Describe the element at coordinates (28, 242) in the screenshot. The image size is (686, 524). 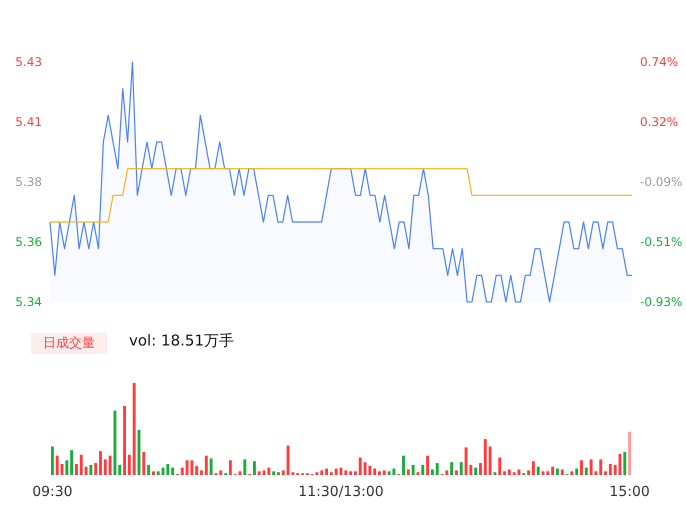
I see `y-tick-label: 5.36` at that location.